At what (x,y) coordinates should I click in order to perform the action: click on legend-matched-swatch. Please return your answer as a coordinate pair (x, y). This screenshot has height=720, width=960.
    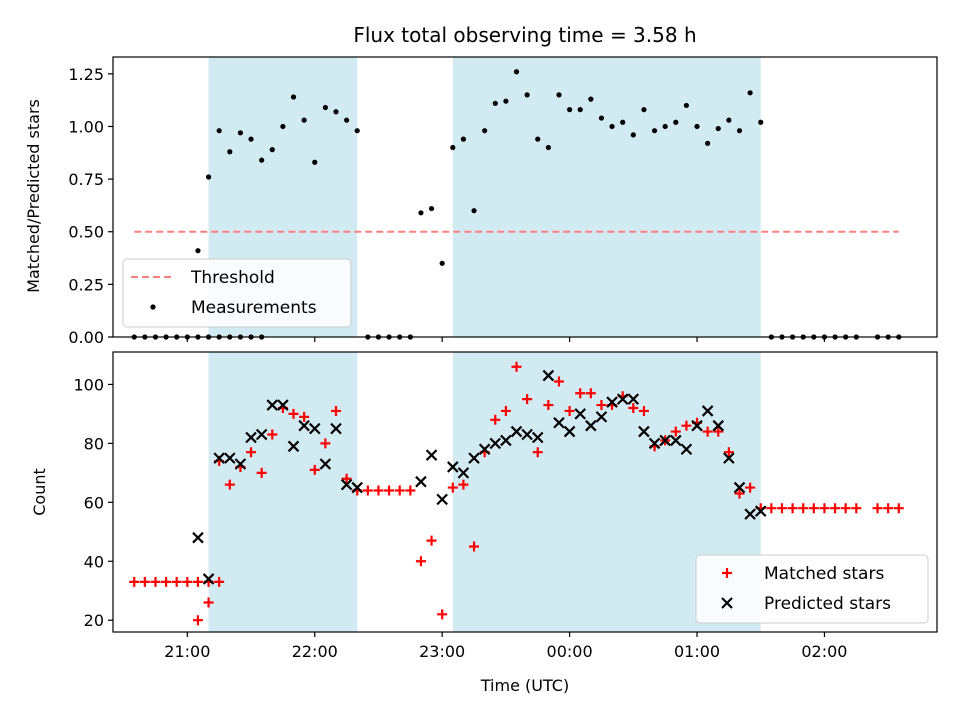
    Looking at the image, I should click on (727, 573).